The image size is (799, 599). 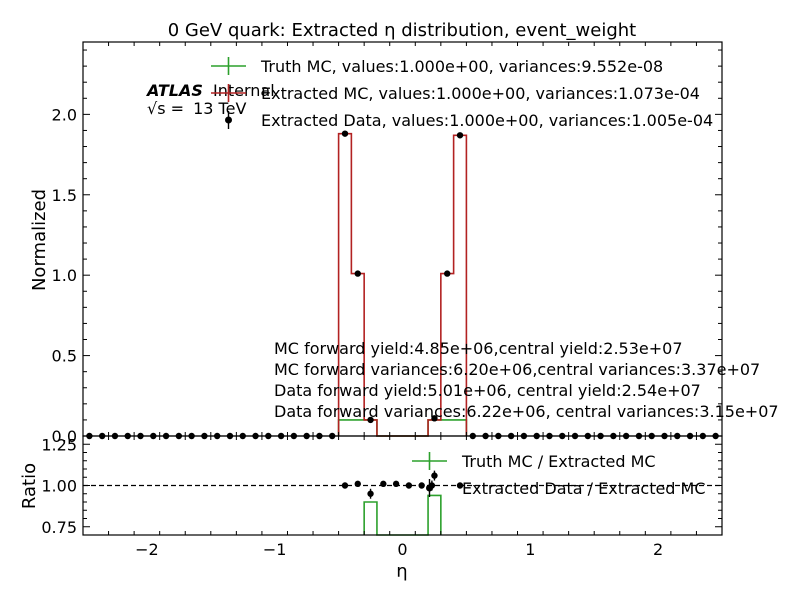 What do you see at coordinates (429, 488) in the screenshot?
I see `ratio-legend-swatch-data-marker` at bounding box center [429, 488].